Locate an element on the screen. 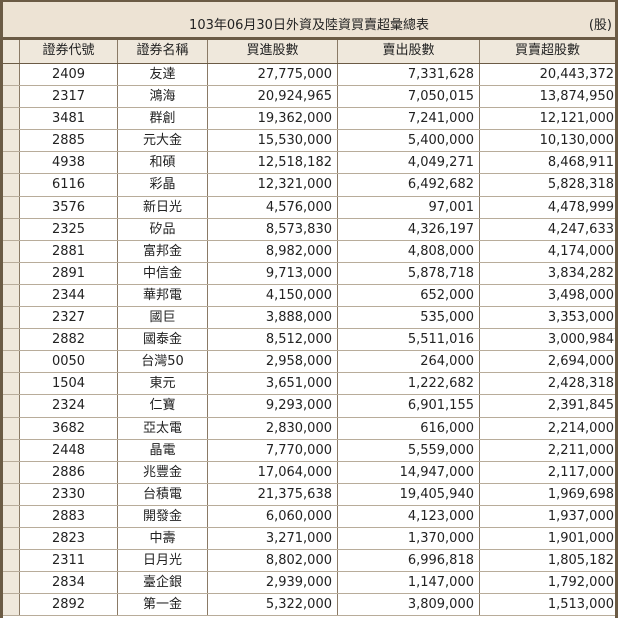  table-row: 2892 第一金 5,322,000 3,809,000 1,513,000 is located at coordinates (309, 605).